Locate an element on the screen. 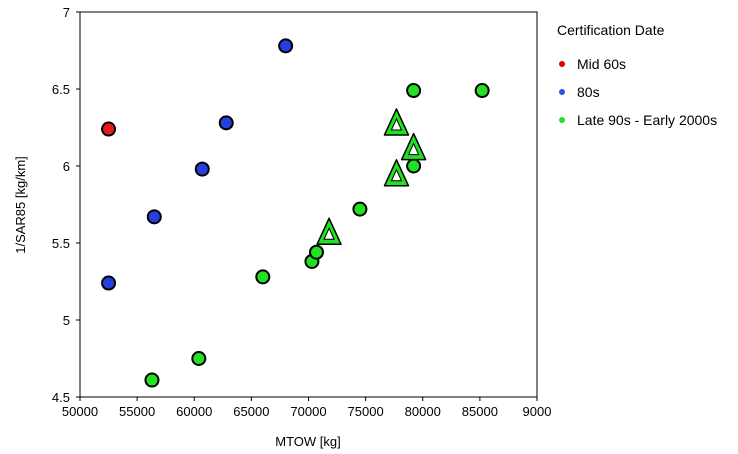  x-tick-label: 50000 is located at coordinates (80, 411).